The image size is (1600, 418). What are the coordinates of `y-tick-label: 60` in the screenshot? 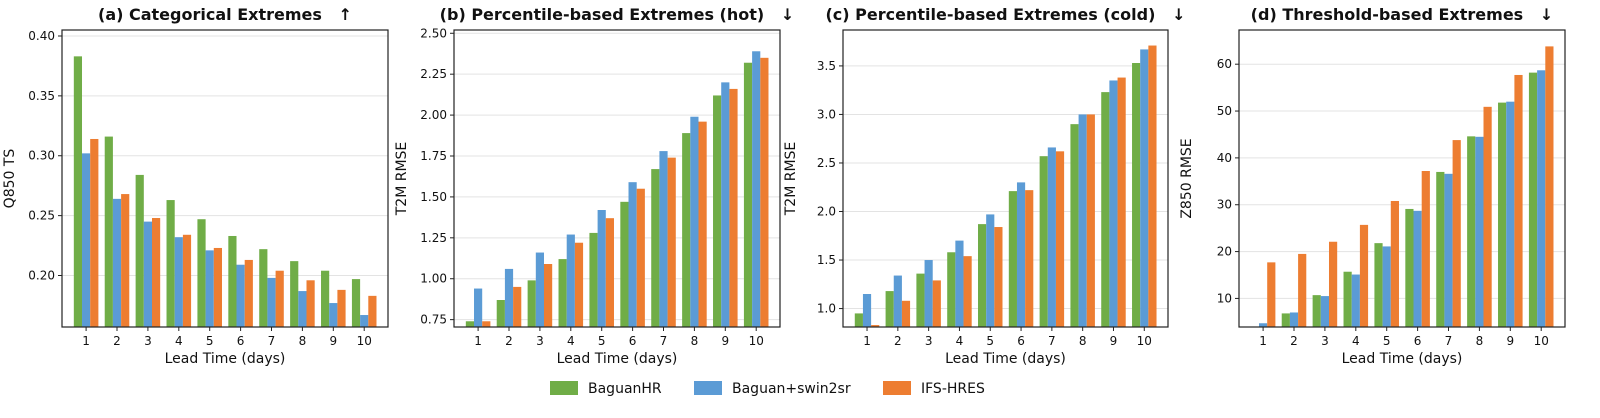 It's located at (1224, 64).